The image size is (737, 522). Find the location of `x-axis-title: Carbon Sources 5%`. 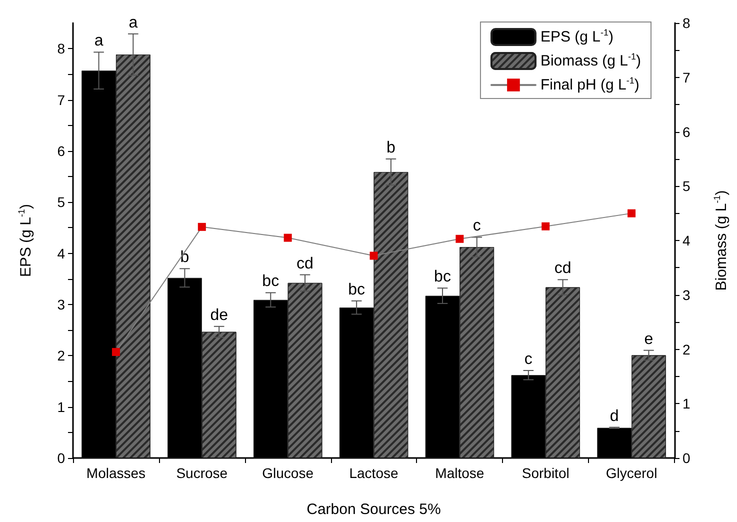

x-axis-title: Carbon Sources 5% is located at coordinates (373, 509).